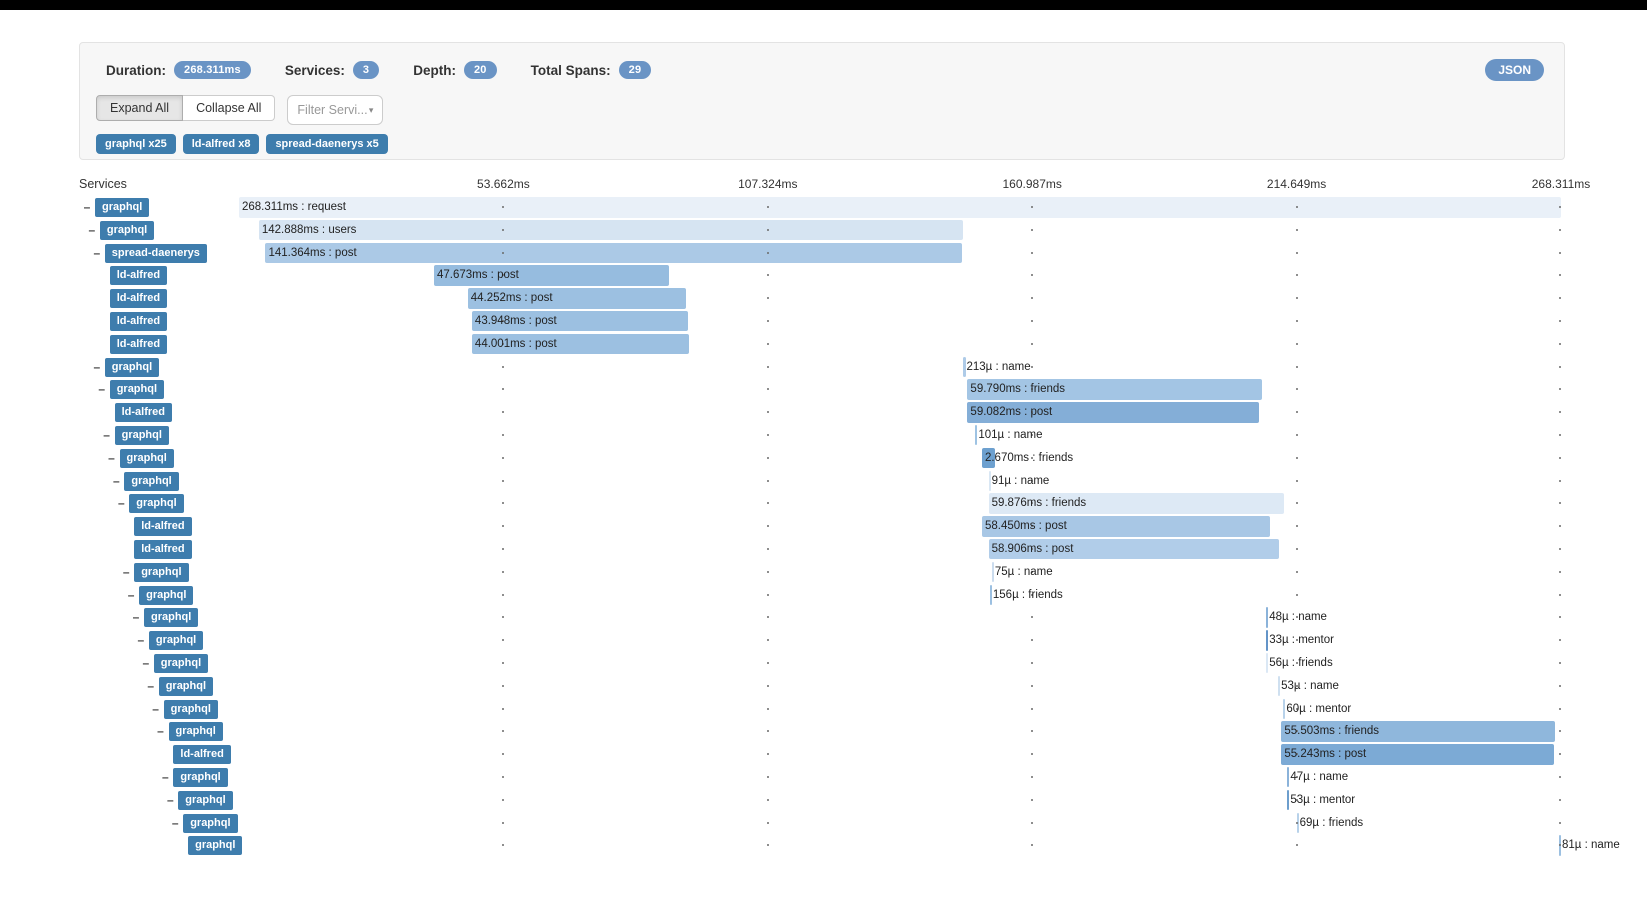 This screenshot has width=1647, height=915. What do you see at coordinates (823, 503) in the screenshot?
I see `trace-row: – graphql 59.876ms : friends` at bounding box center [823, 503].